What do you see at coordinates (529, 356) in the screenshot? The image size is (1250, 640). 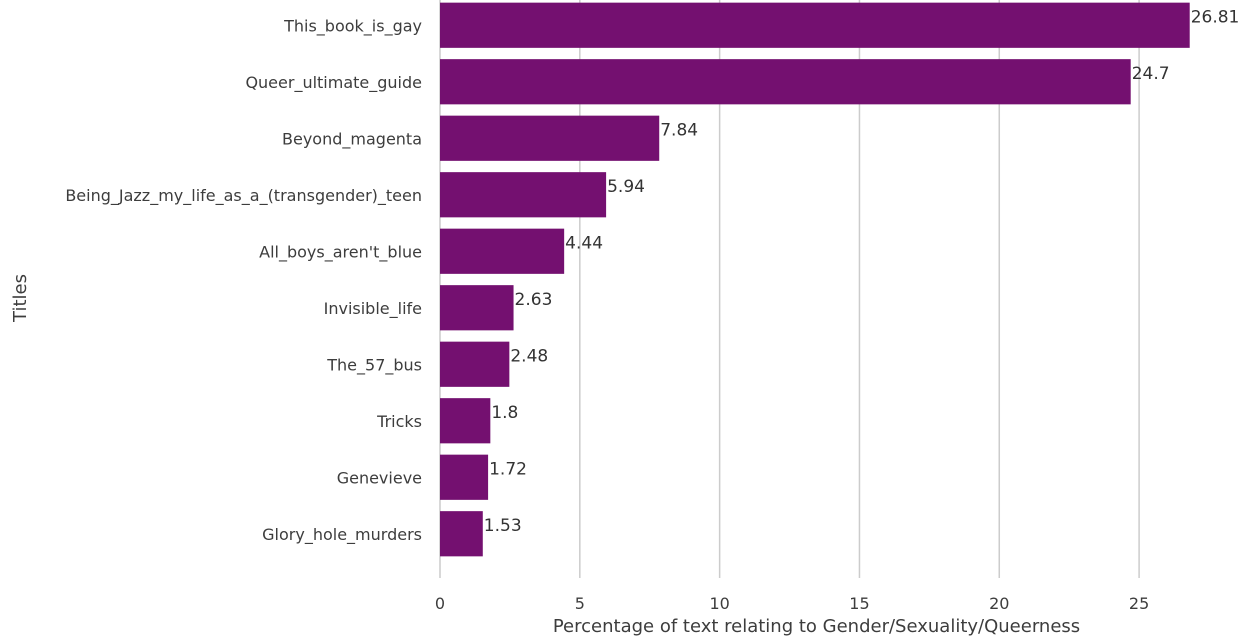 I see `data-label-6: 2.48` at bounding box center [529, 356].